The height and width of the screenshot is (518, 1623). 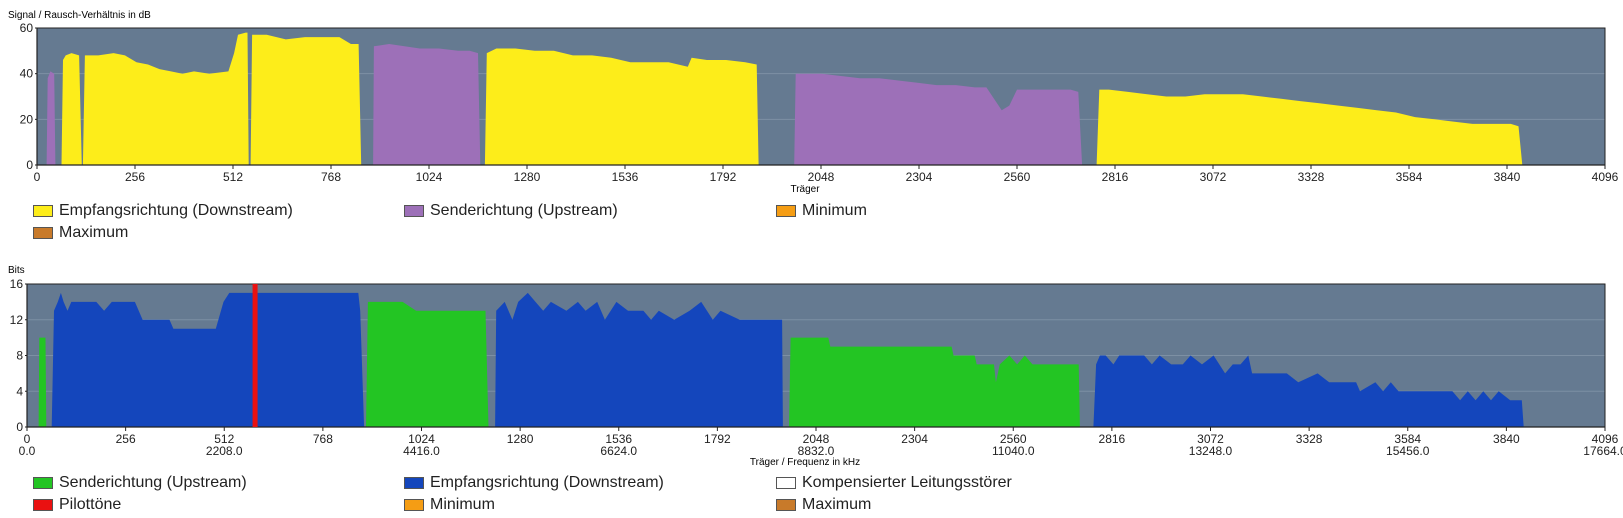 What do you see at coordinates (233, 177) in the screenshot?
I see `x-tick-label: 512` at bounding box center [233, 177].